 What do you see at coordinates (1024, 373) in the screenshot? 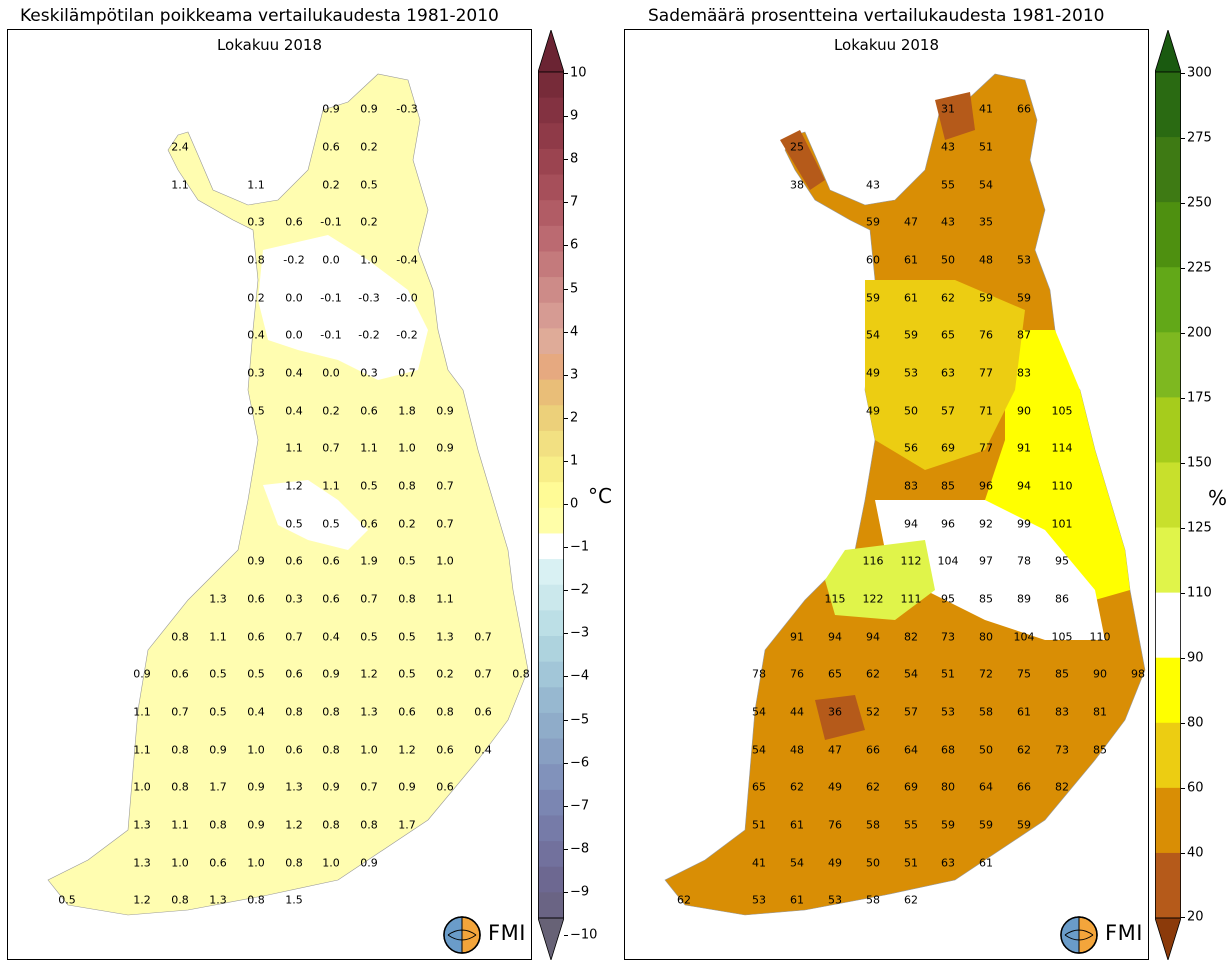
I see `station-value: 83` at bounding box center [1024, 373].